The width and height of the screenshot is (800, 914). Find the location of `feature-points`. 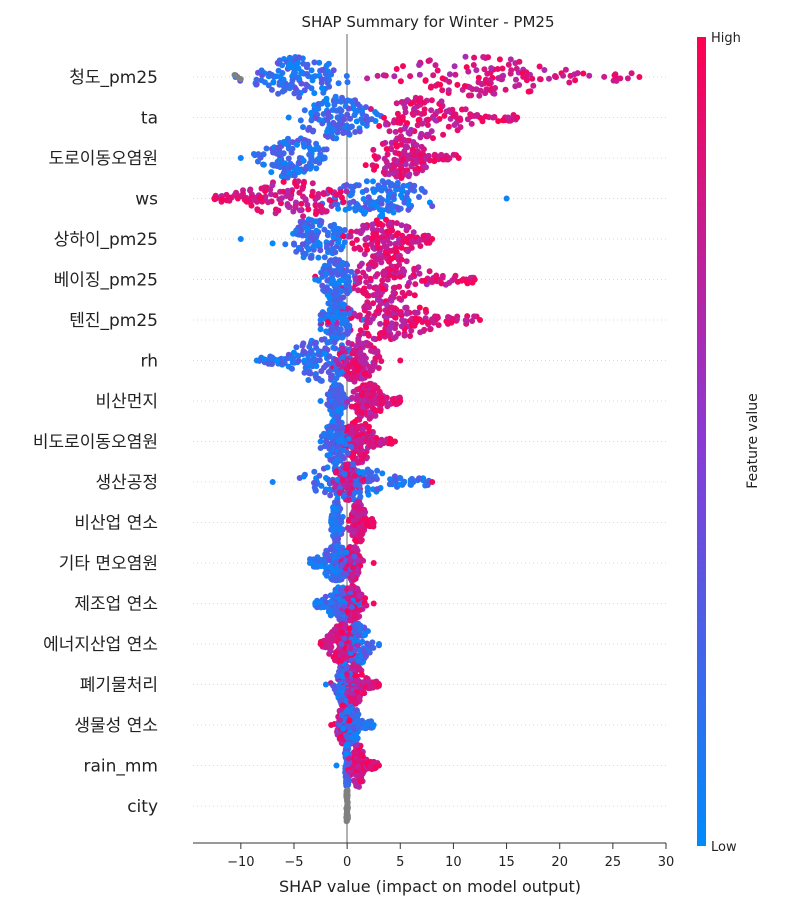

feature-points is located at coordinates (336, 239).